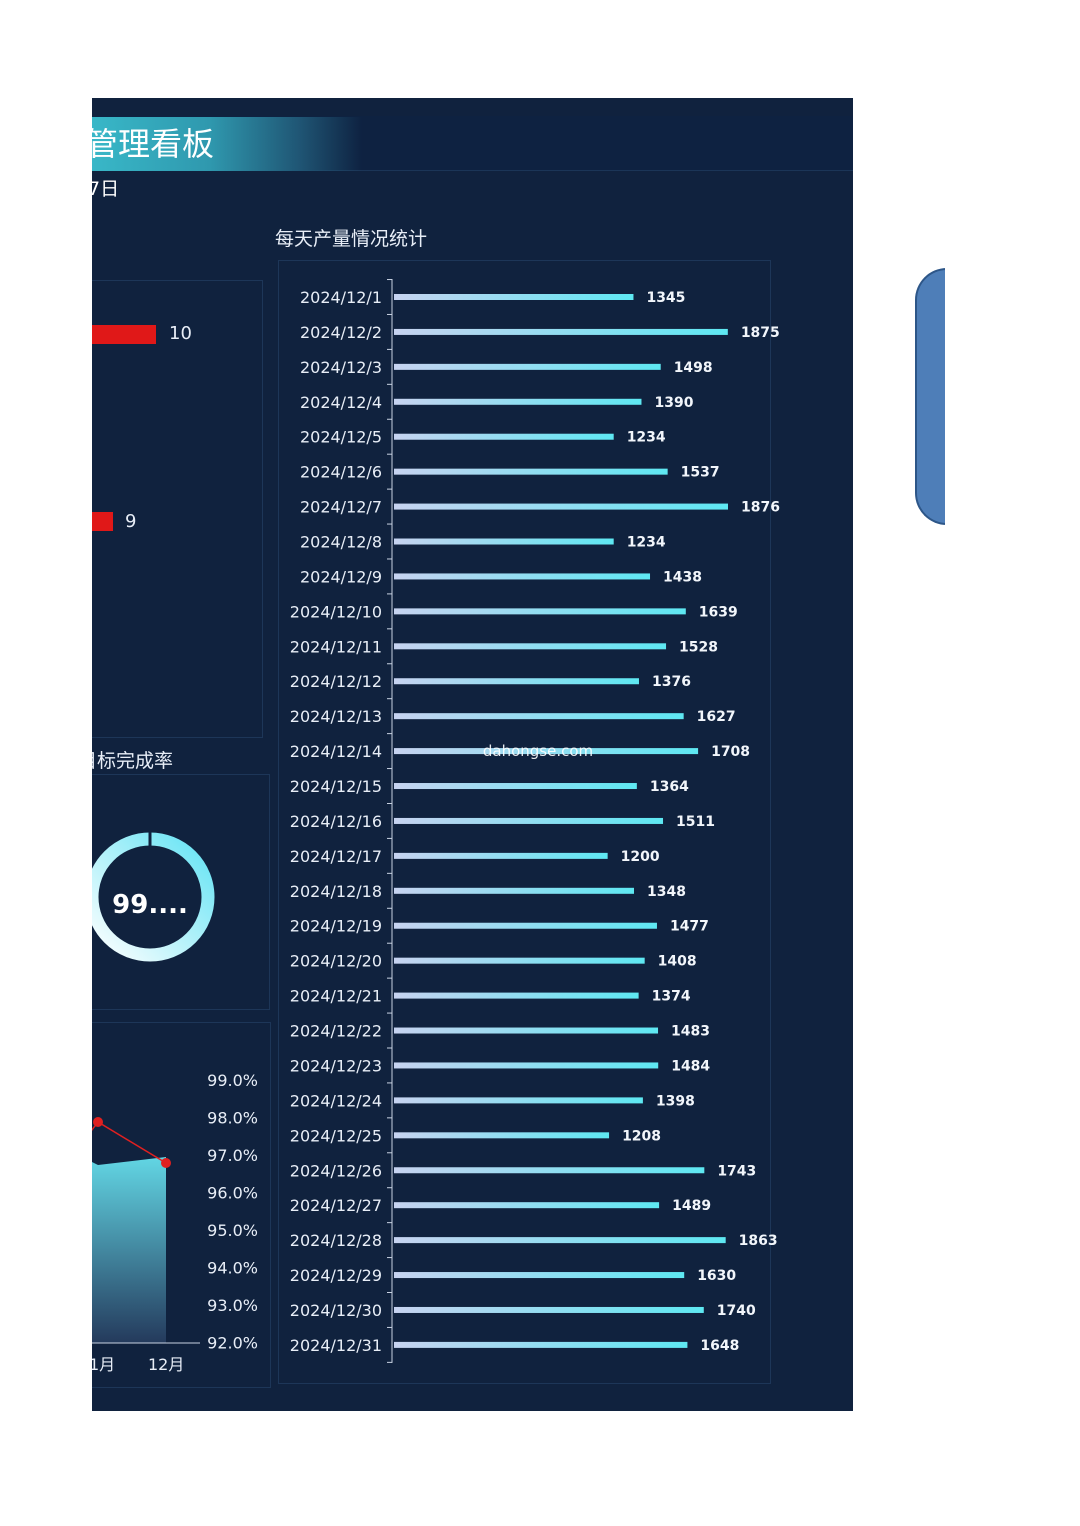 The height and width of the screenshot is (1526, 1080). Describe the element at coordinates (232, 1305) in the screenshot. I see `monthly-y-label: 93.0%` at that location.